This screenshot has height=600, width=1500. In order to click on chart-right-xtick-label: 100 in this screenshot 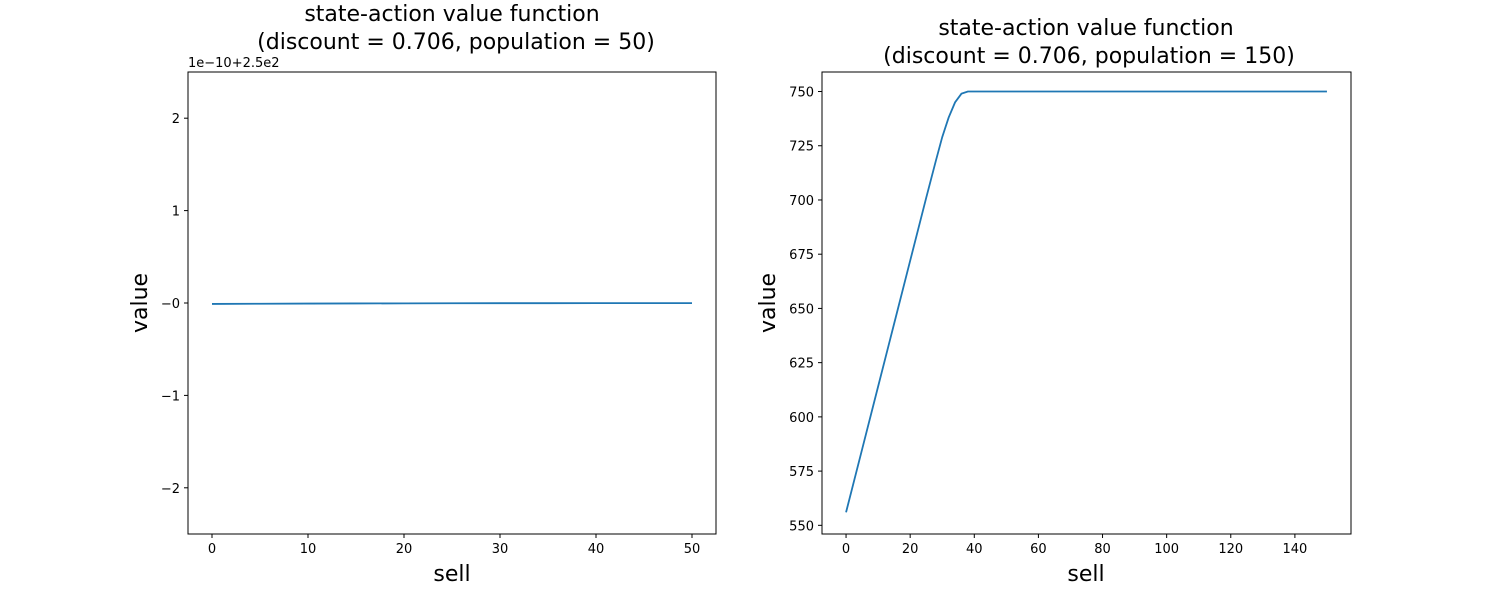, I will do `click(1166, 549)`.